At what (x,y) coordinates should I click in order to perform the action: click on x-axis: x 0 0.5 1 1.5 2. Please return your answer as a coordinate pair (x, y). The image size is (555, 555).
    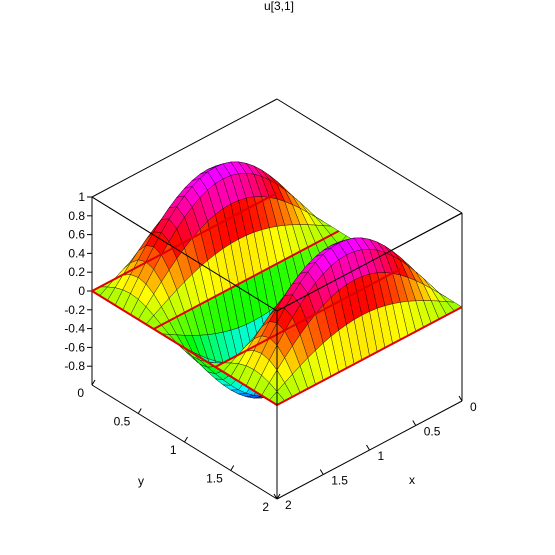
    Looking at the image, I should click on (375, 453).